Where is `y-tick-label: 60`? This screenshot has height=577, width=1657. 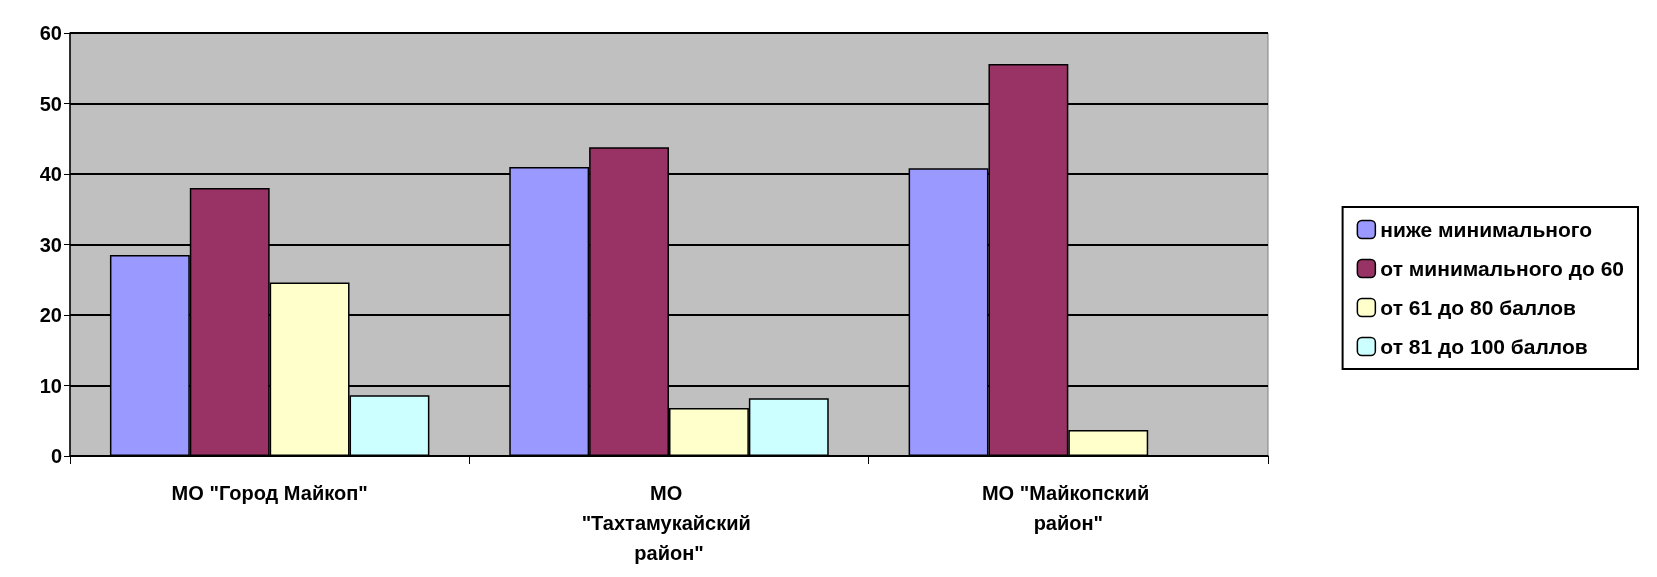 y-tick-label: 60 is located at coordinates (50, 33).